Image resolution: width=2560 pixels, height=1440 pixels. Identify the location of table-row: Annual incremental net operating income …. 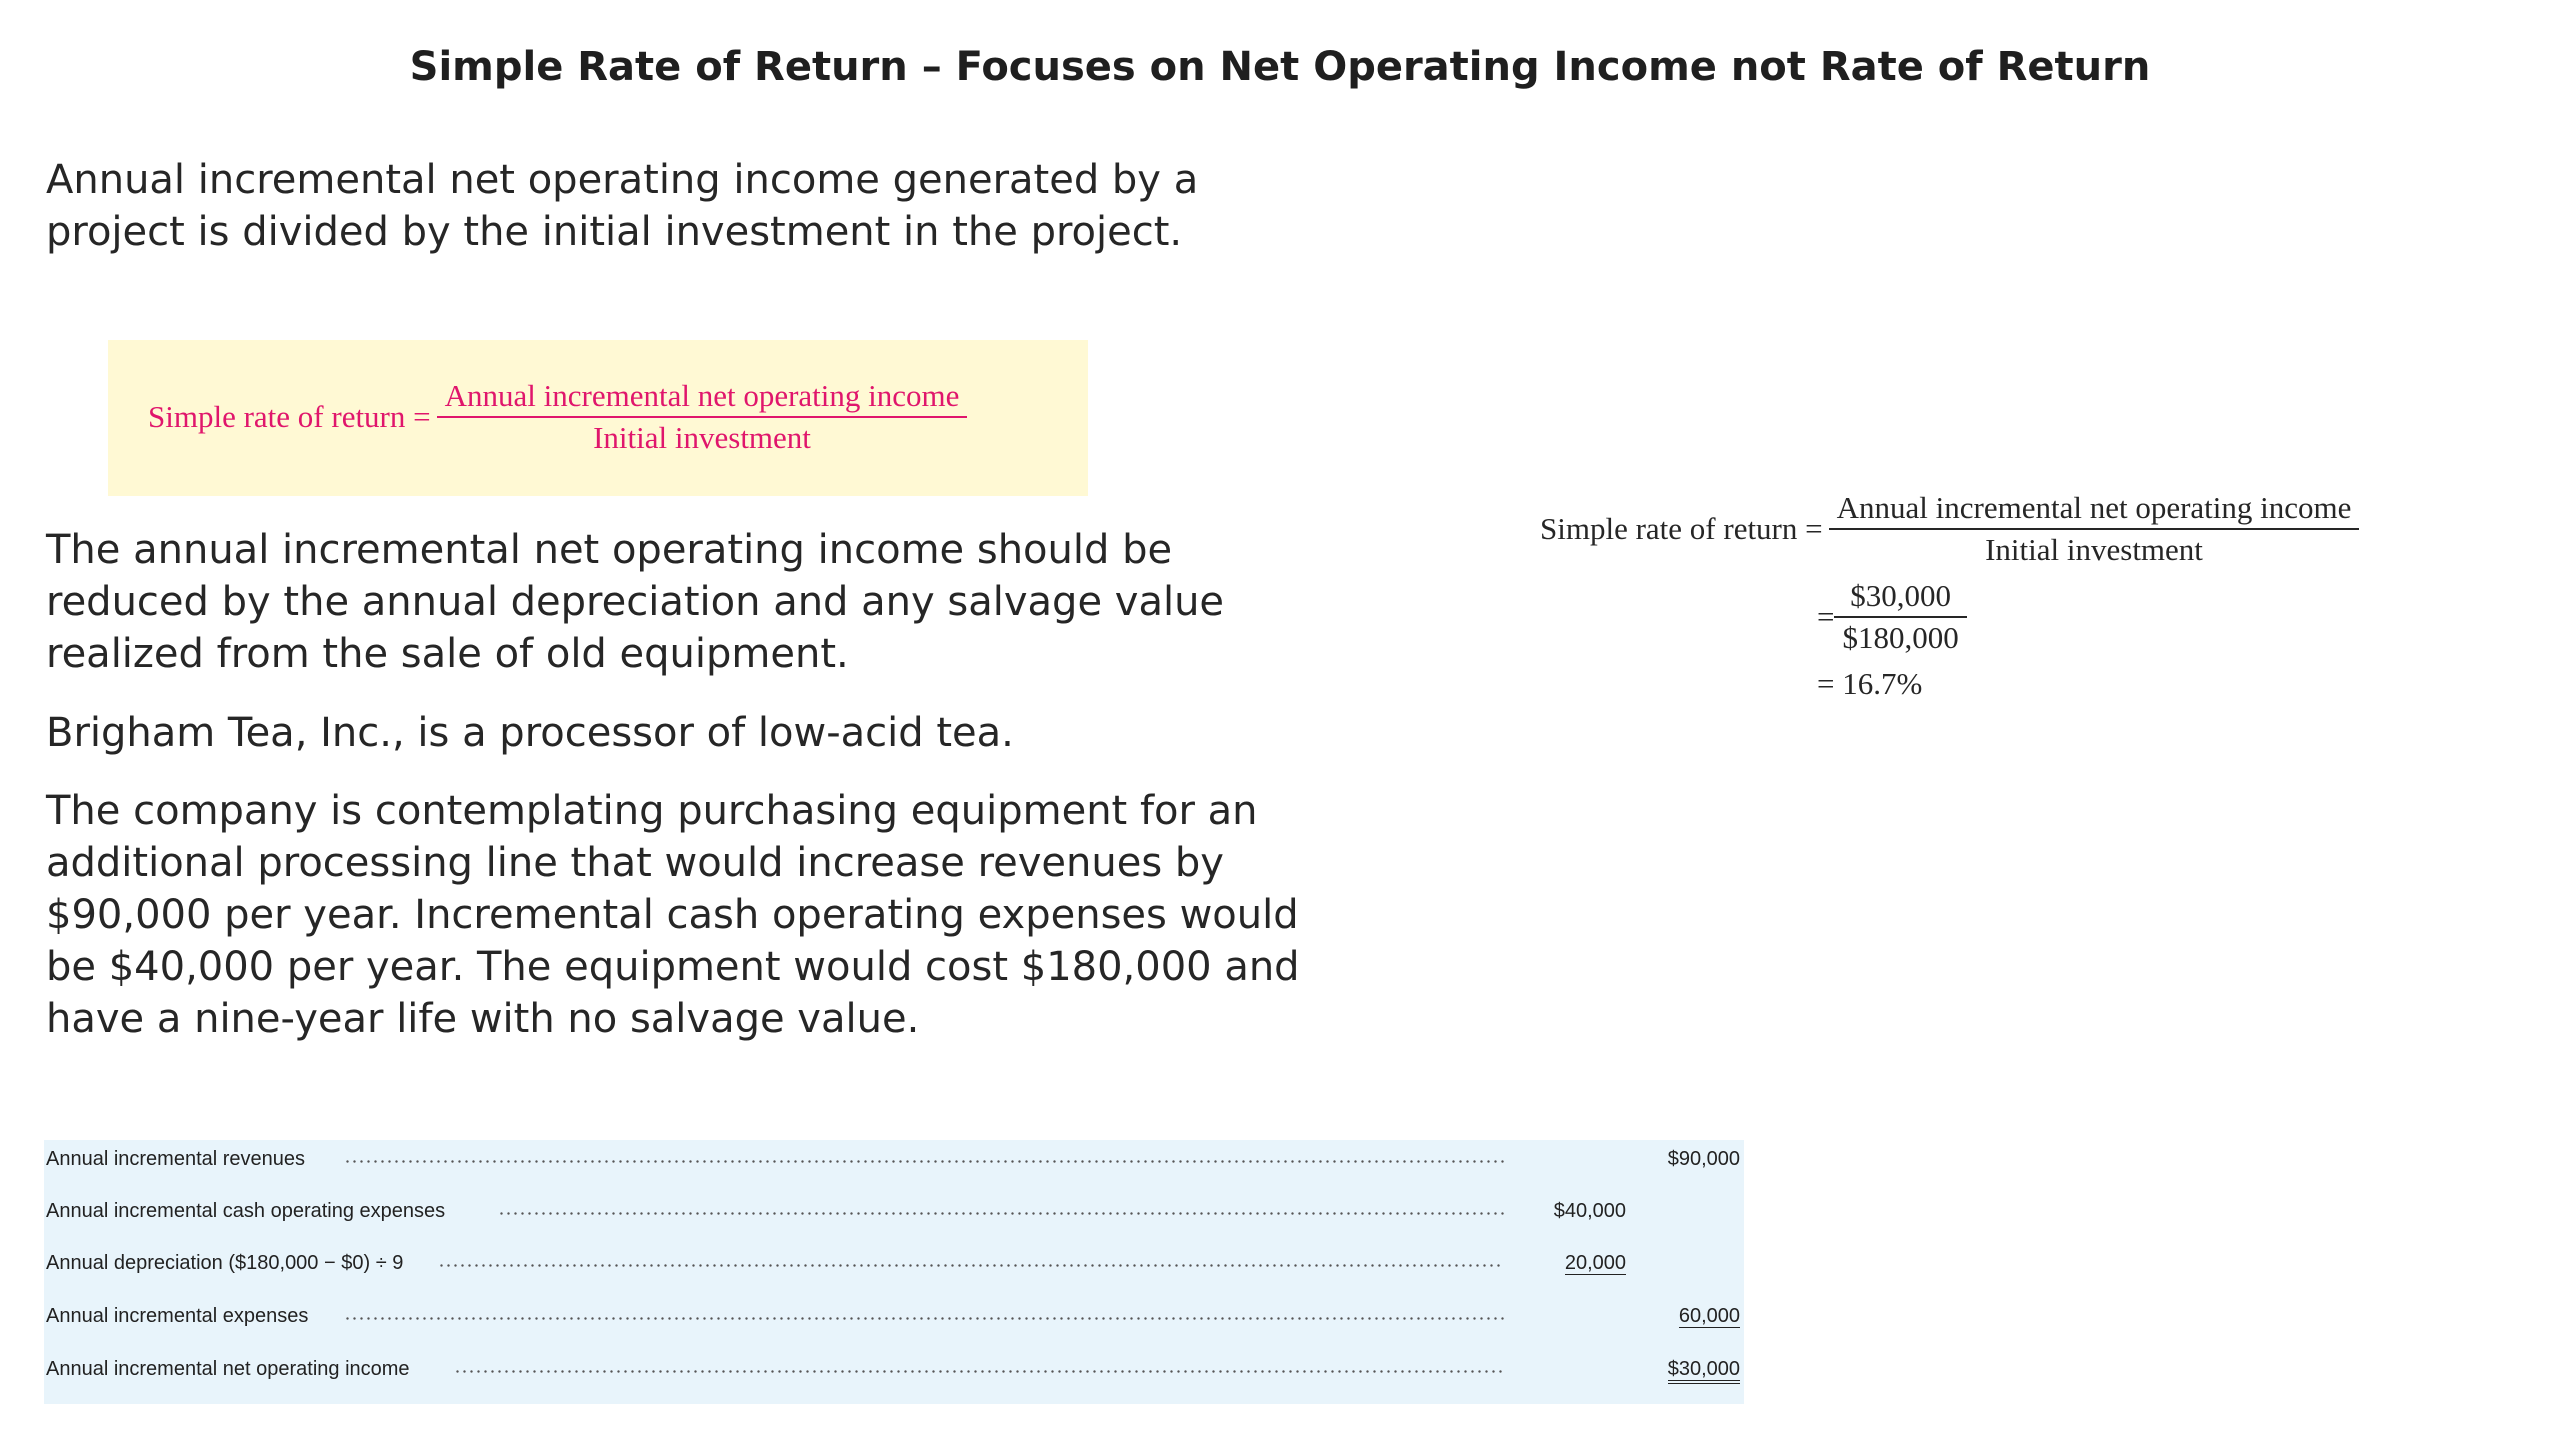
(894, 1370).